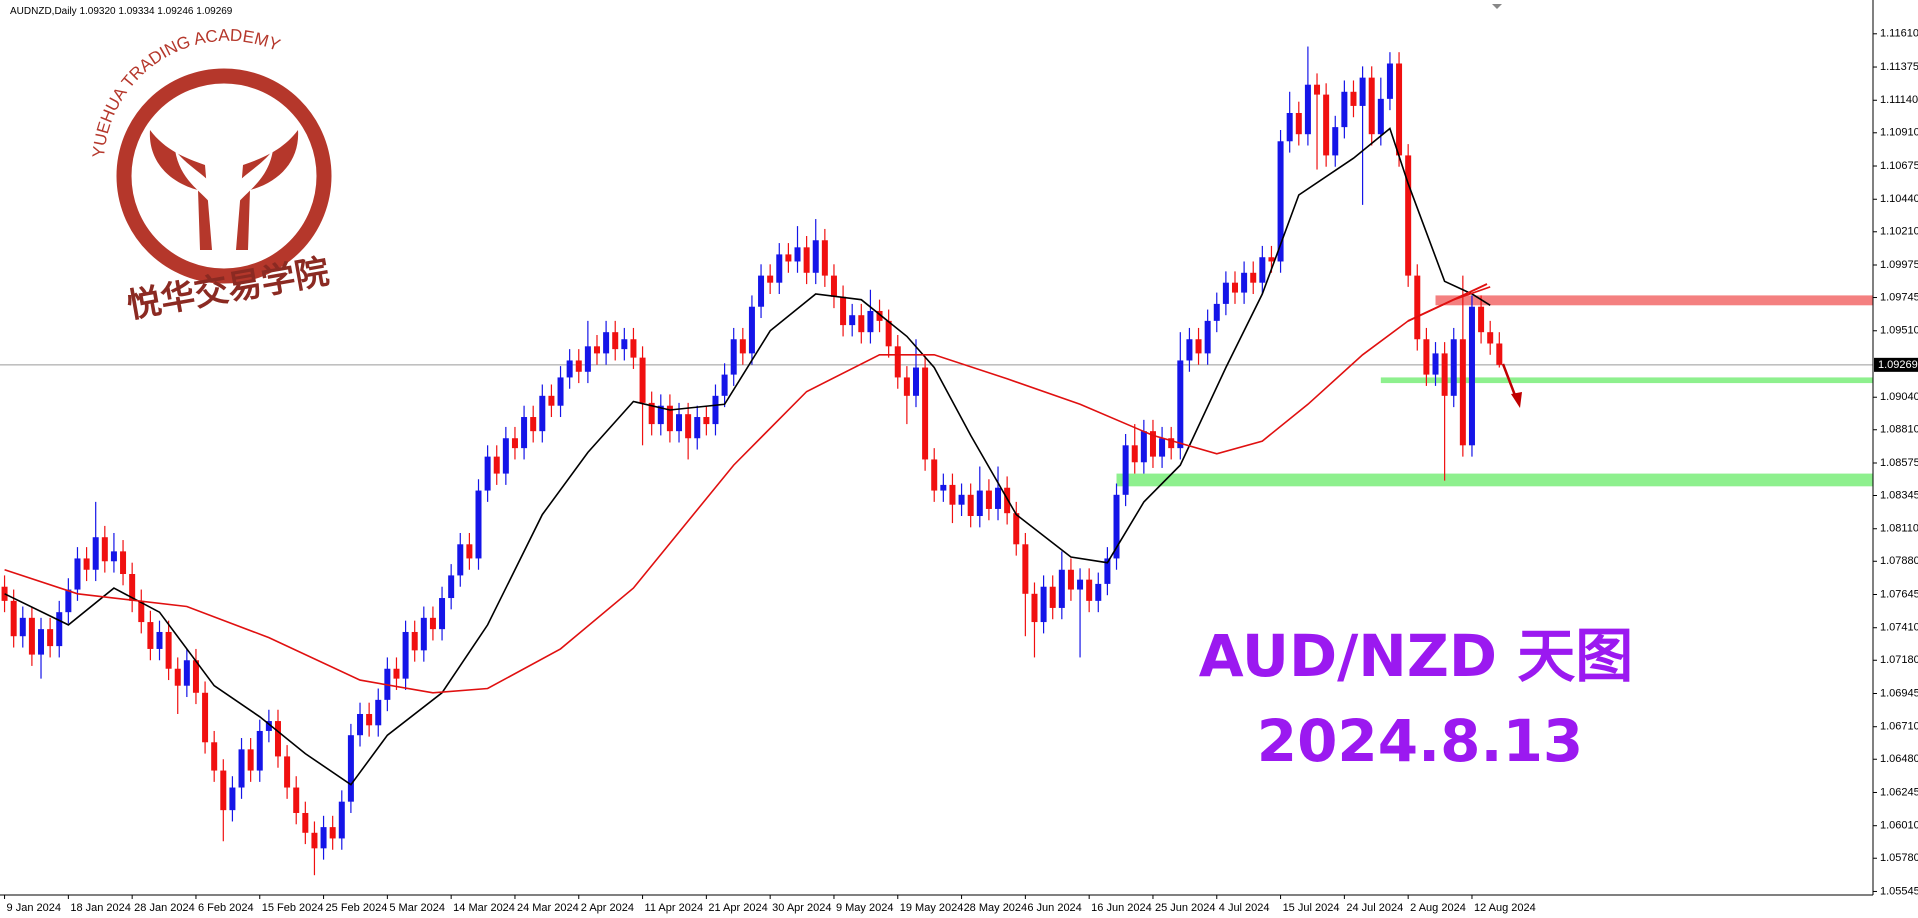  Describe the element at coordinates (1899, 495) in the screenshot. I see `y-tick-label: 1.08345` at that location.